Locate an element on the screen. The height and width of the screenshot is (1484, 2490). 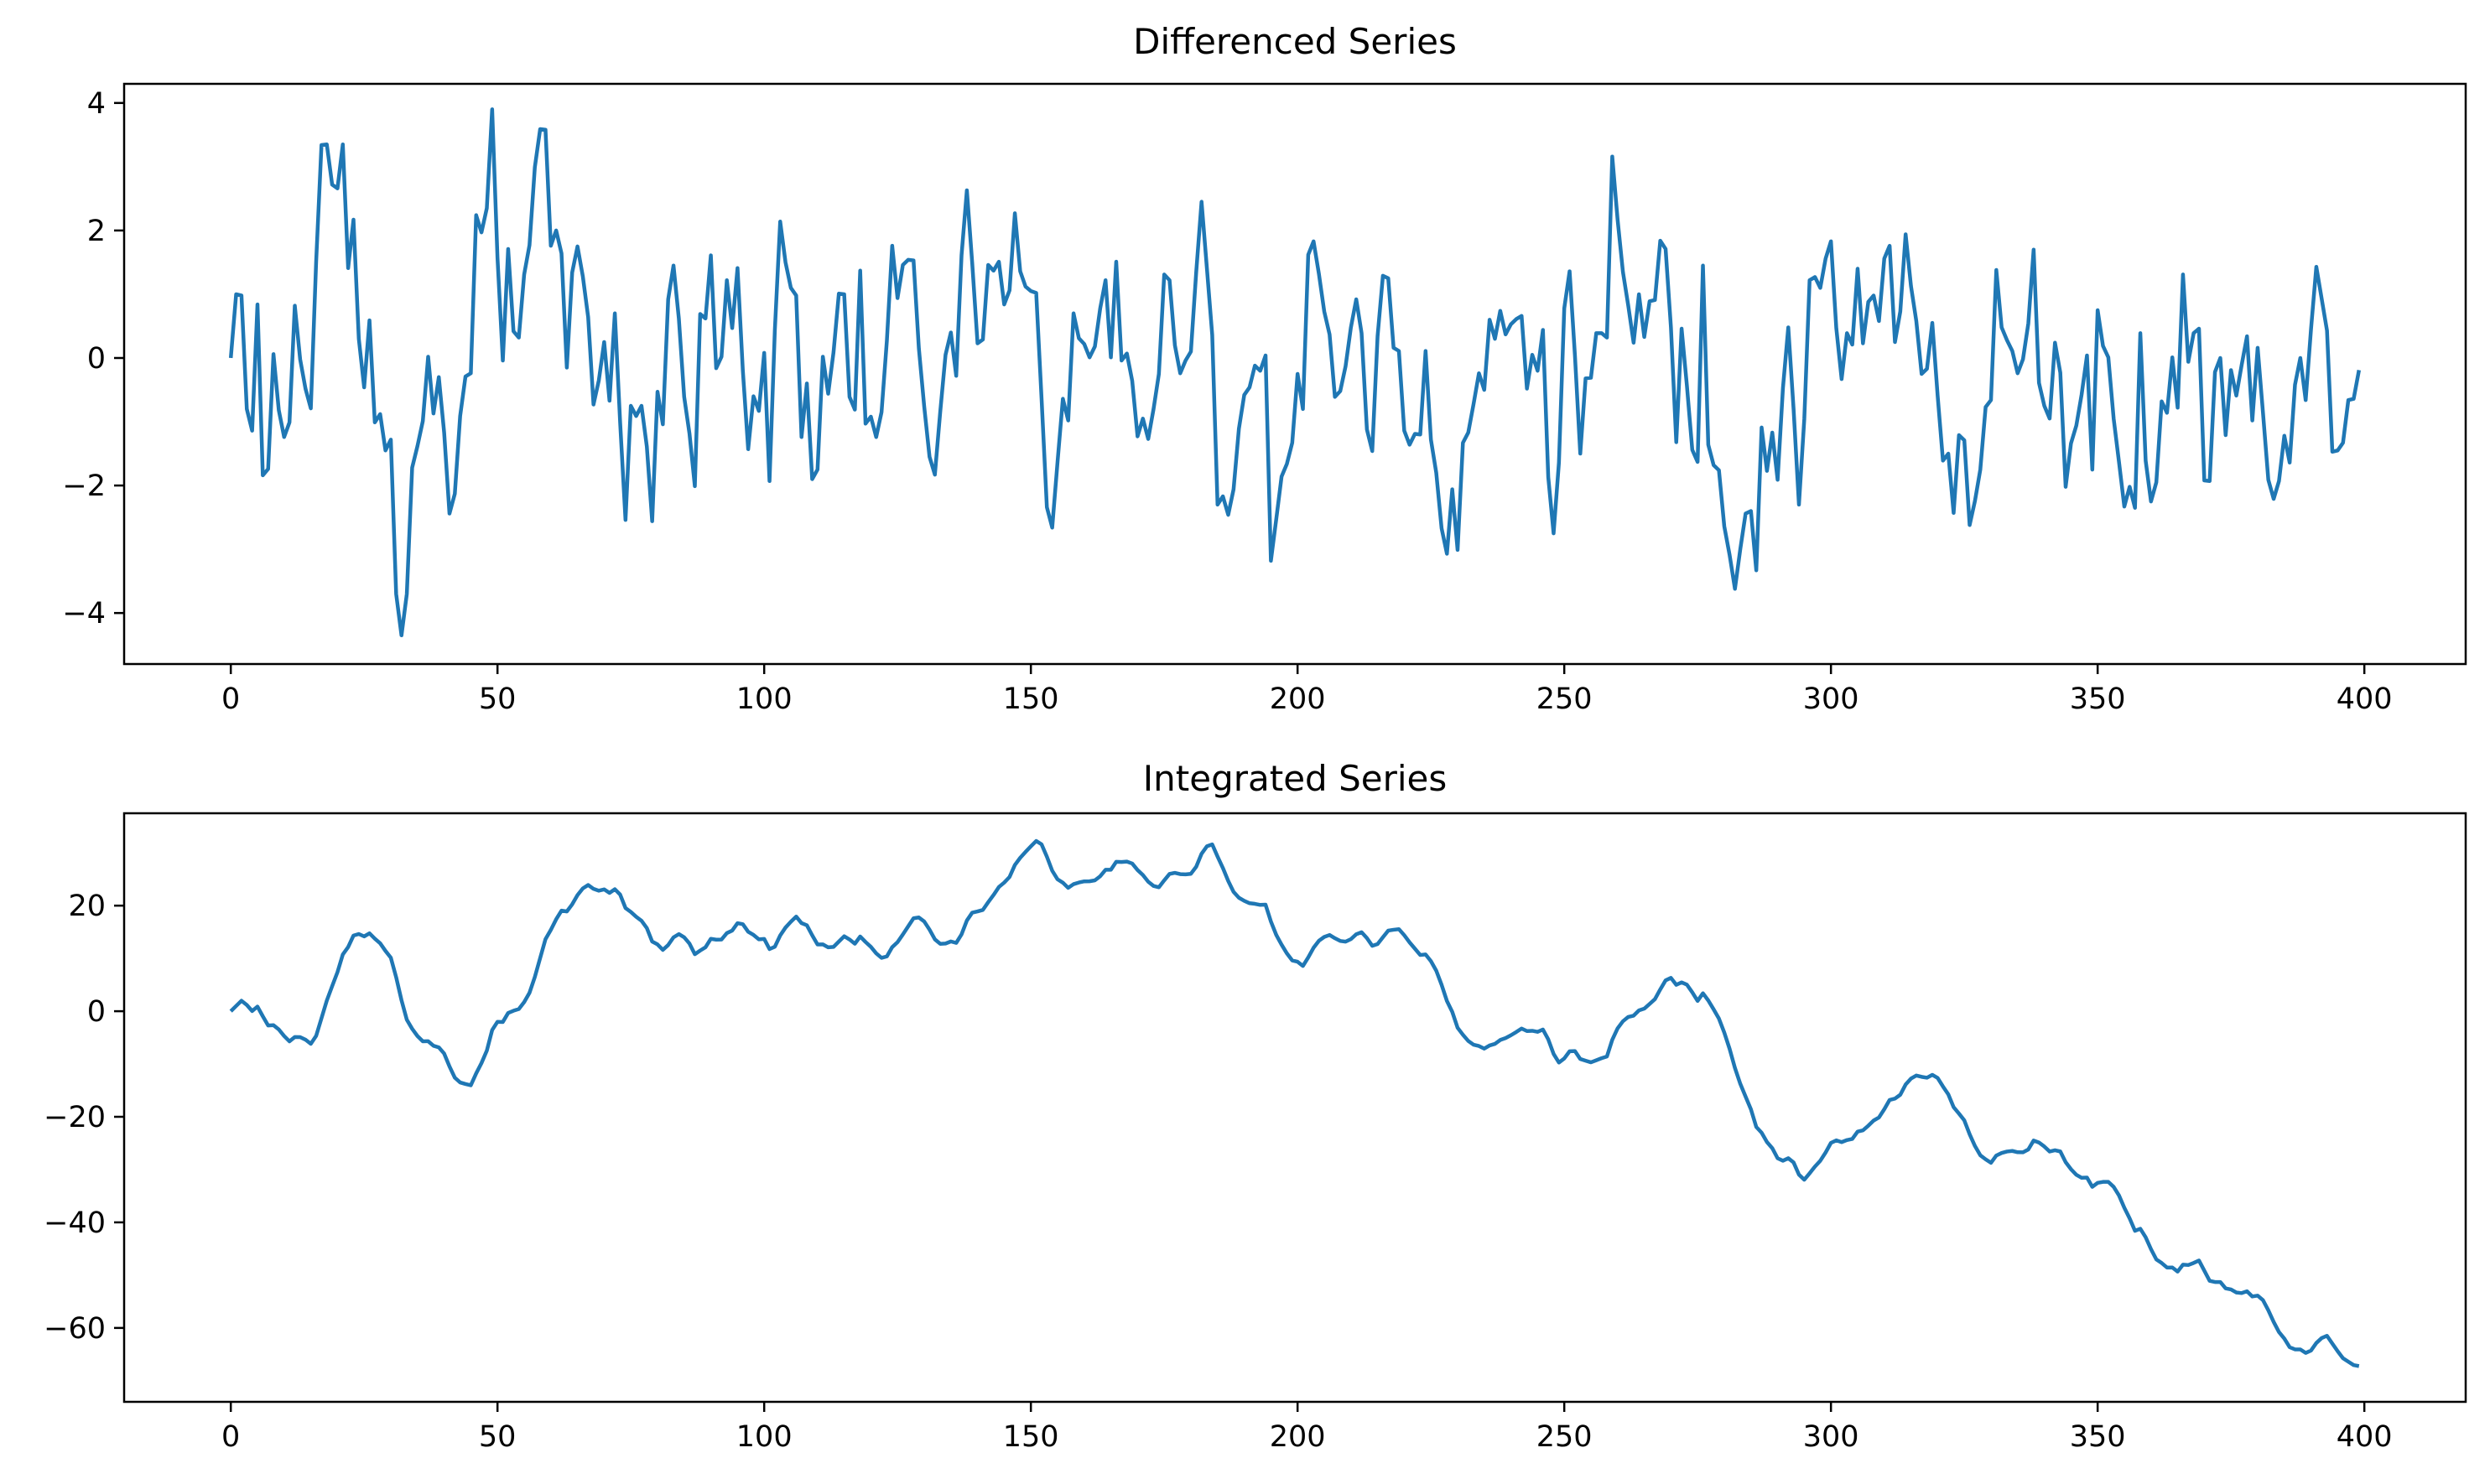
y-tick-label: −20 is located at coordinates (75, 1117).